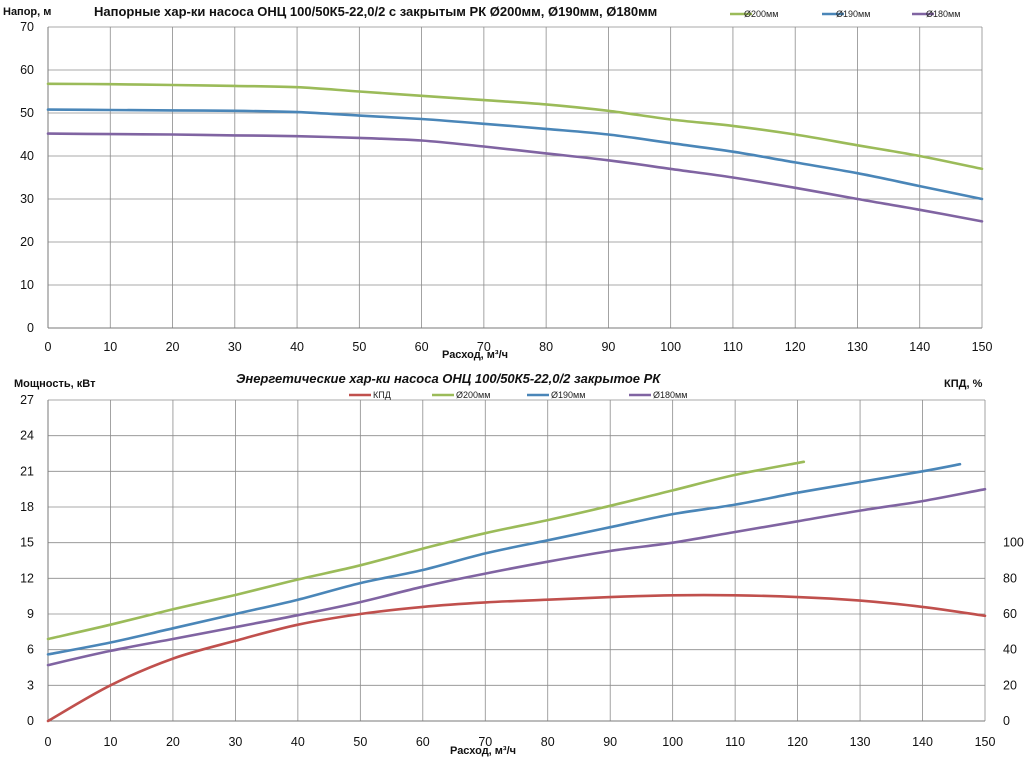 The width and height of the screenshot is (1024, 764). Describe the element at coordinates (27, 578) in the screenshot. I see `y-tick-label: 12` at that location.